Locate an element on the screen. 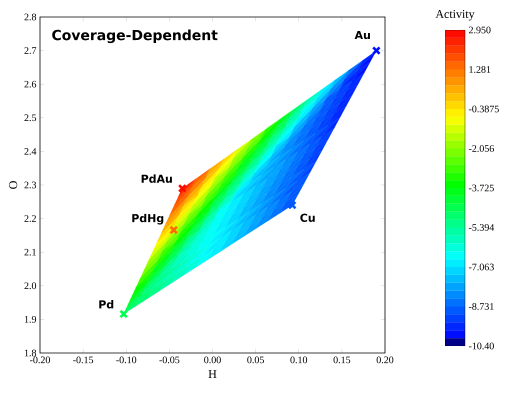 This screenshot has width=520, height=398. y-tick-label: 2.3 is located at coordinates (30, 185).